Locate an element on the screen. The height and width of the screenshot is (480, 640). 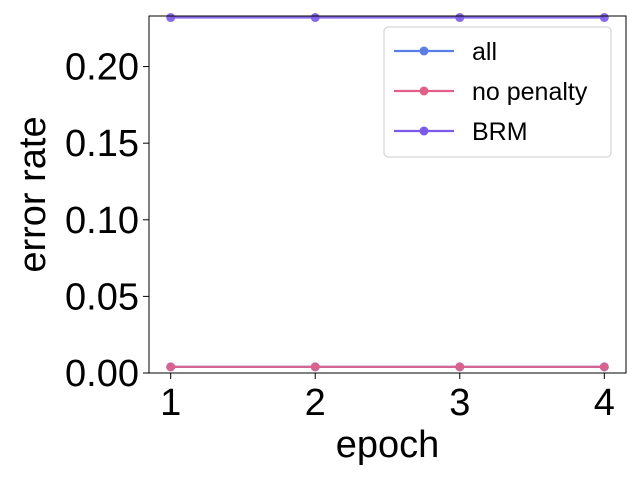
legend-item: all is located at coordinates (445, 52).